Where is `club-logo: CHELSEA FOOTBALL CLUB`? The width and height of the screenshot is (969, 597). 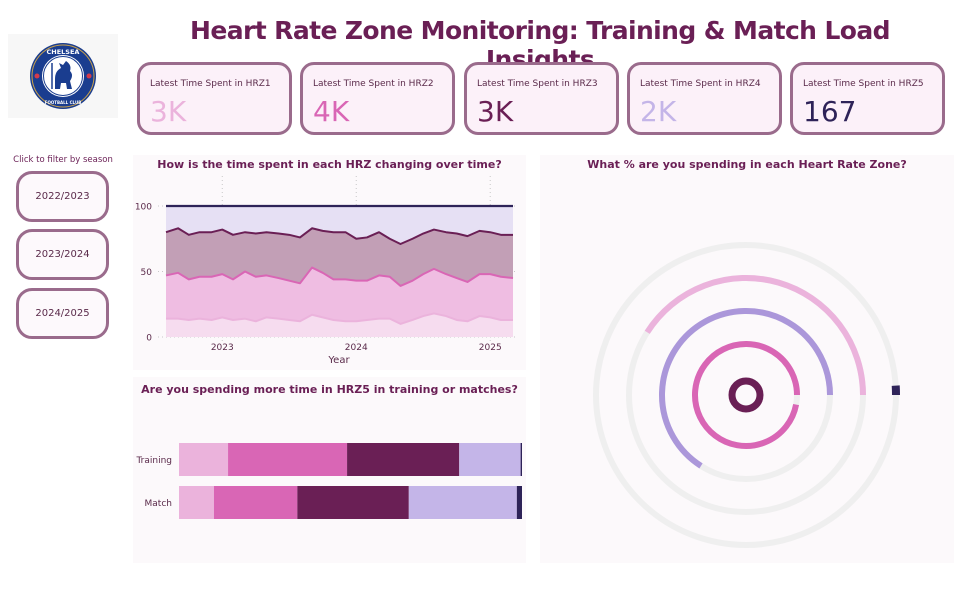 club-logo: CHELSEA FOOTBALL CLUB is located at coordinates (63, 76).